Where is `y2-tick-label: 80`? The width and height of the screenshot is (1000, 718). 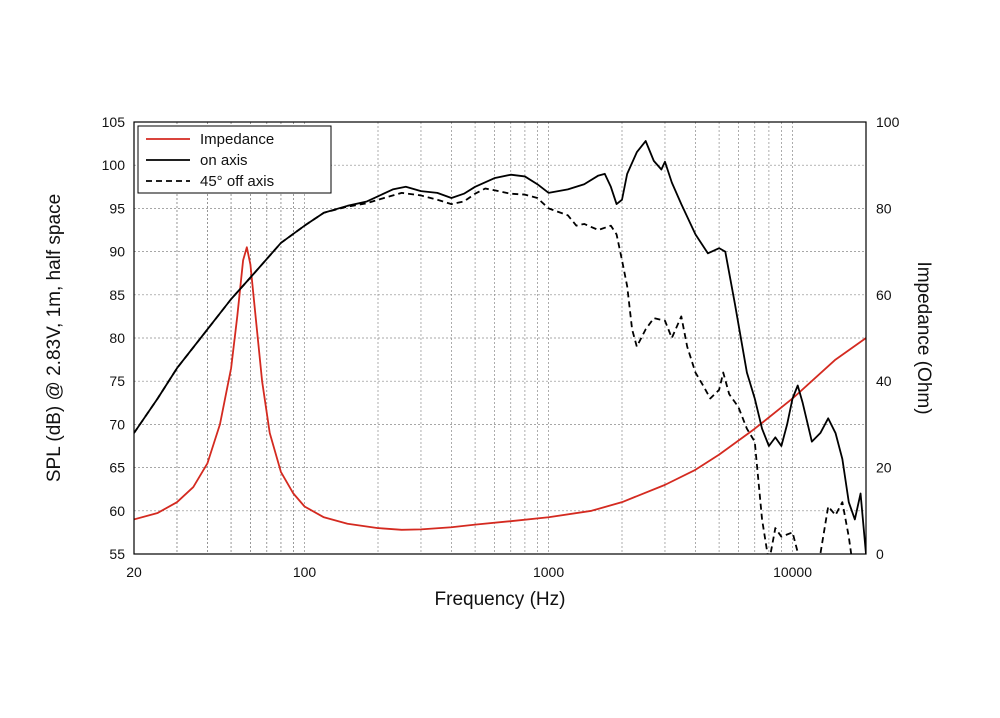
y2-tick-label: 80 is located at coordinates (884, 208).